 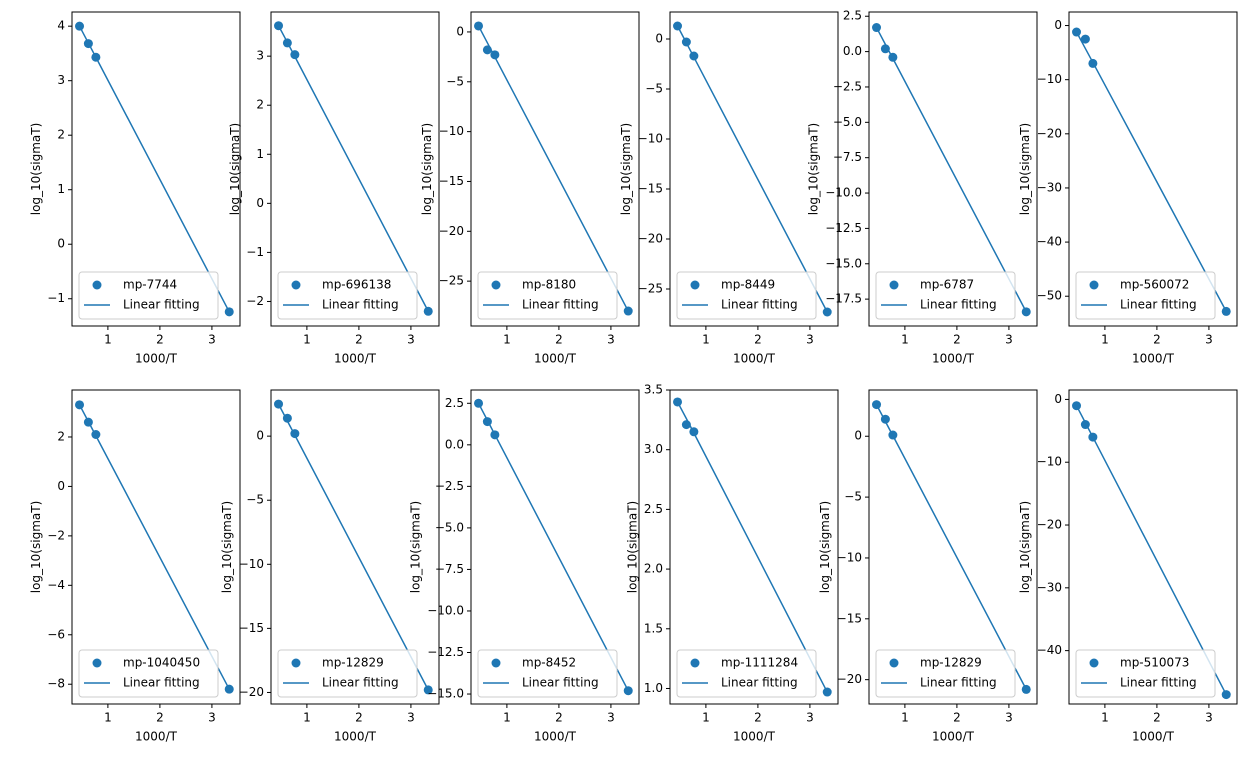 I want to click on y-tick-label: −10, so click(x=849, y=557).